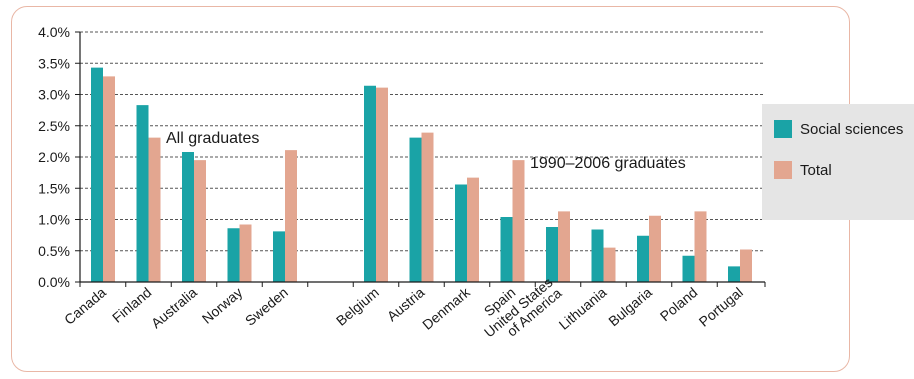  Describe the element at coordinates (734, 274) in the screenshot. I see `bar-social-sciences-portugal` at that location.